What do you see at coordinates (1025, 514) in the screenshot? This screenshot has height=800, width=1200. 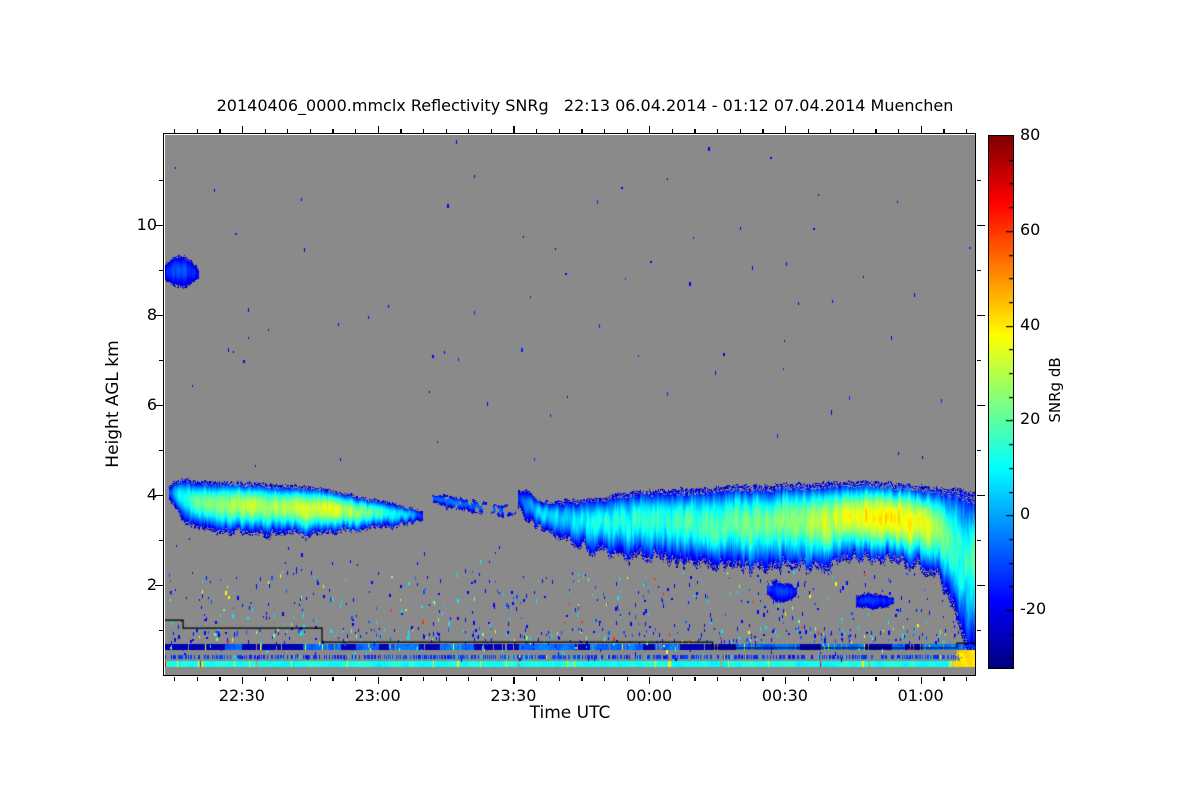 I see `colorbar-tick-label: 0` at bounding box center [1025, 514].